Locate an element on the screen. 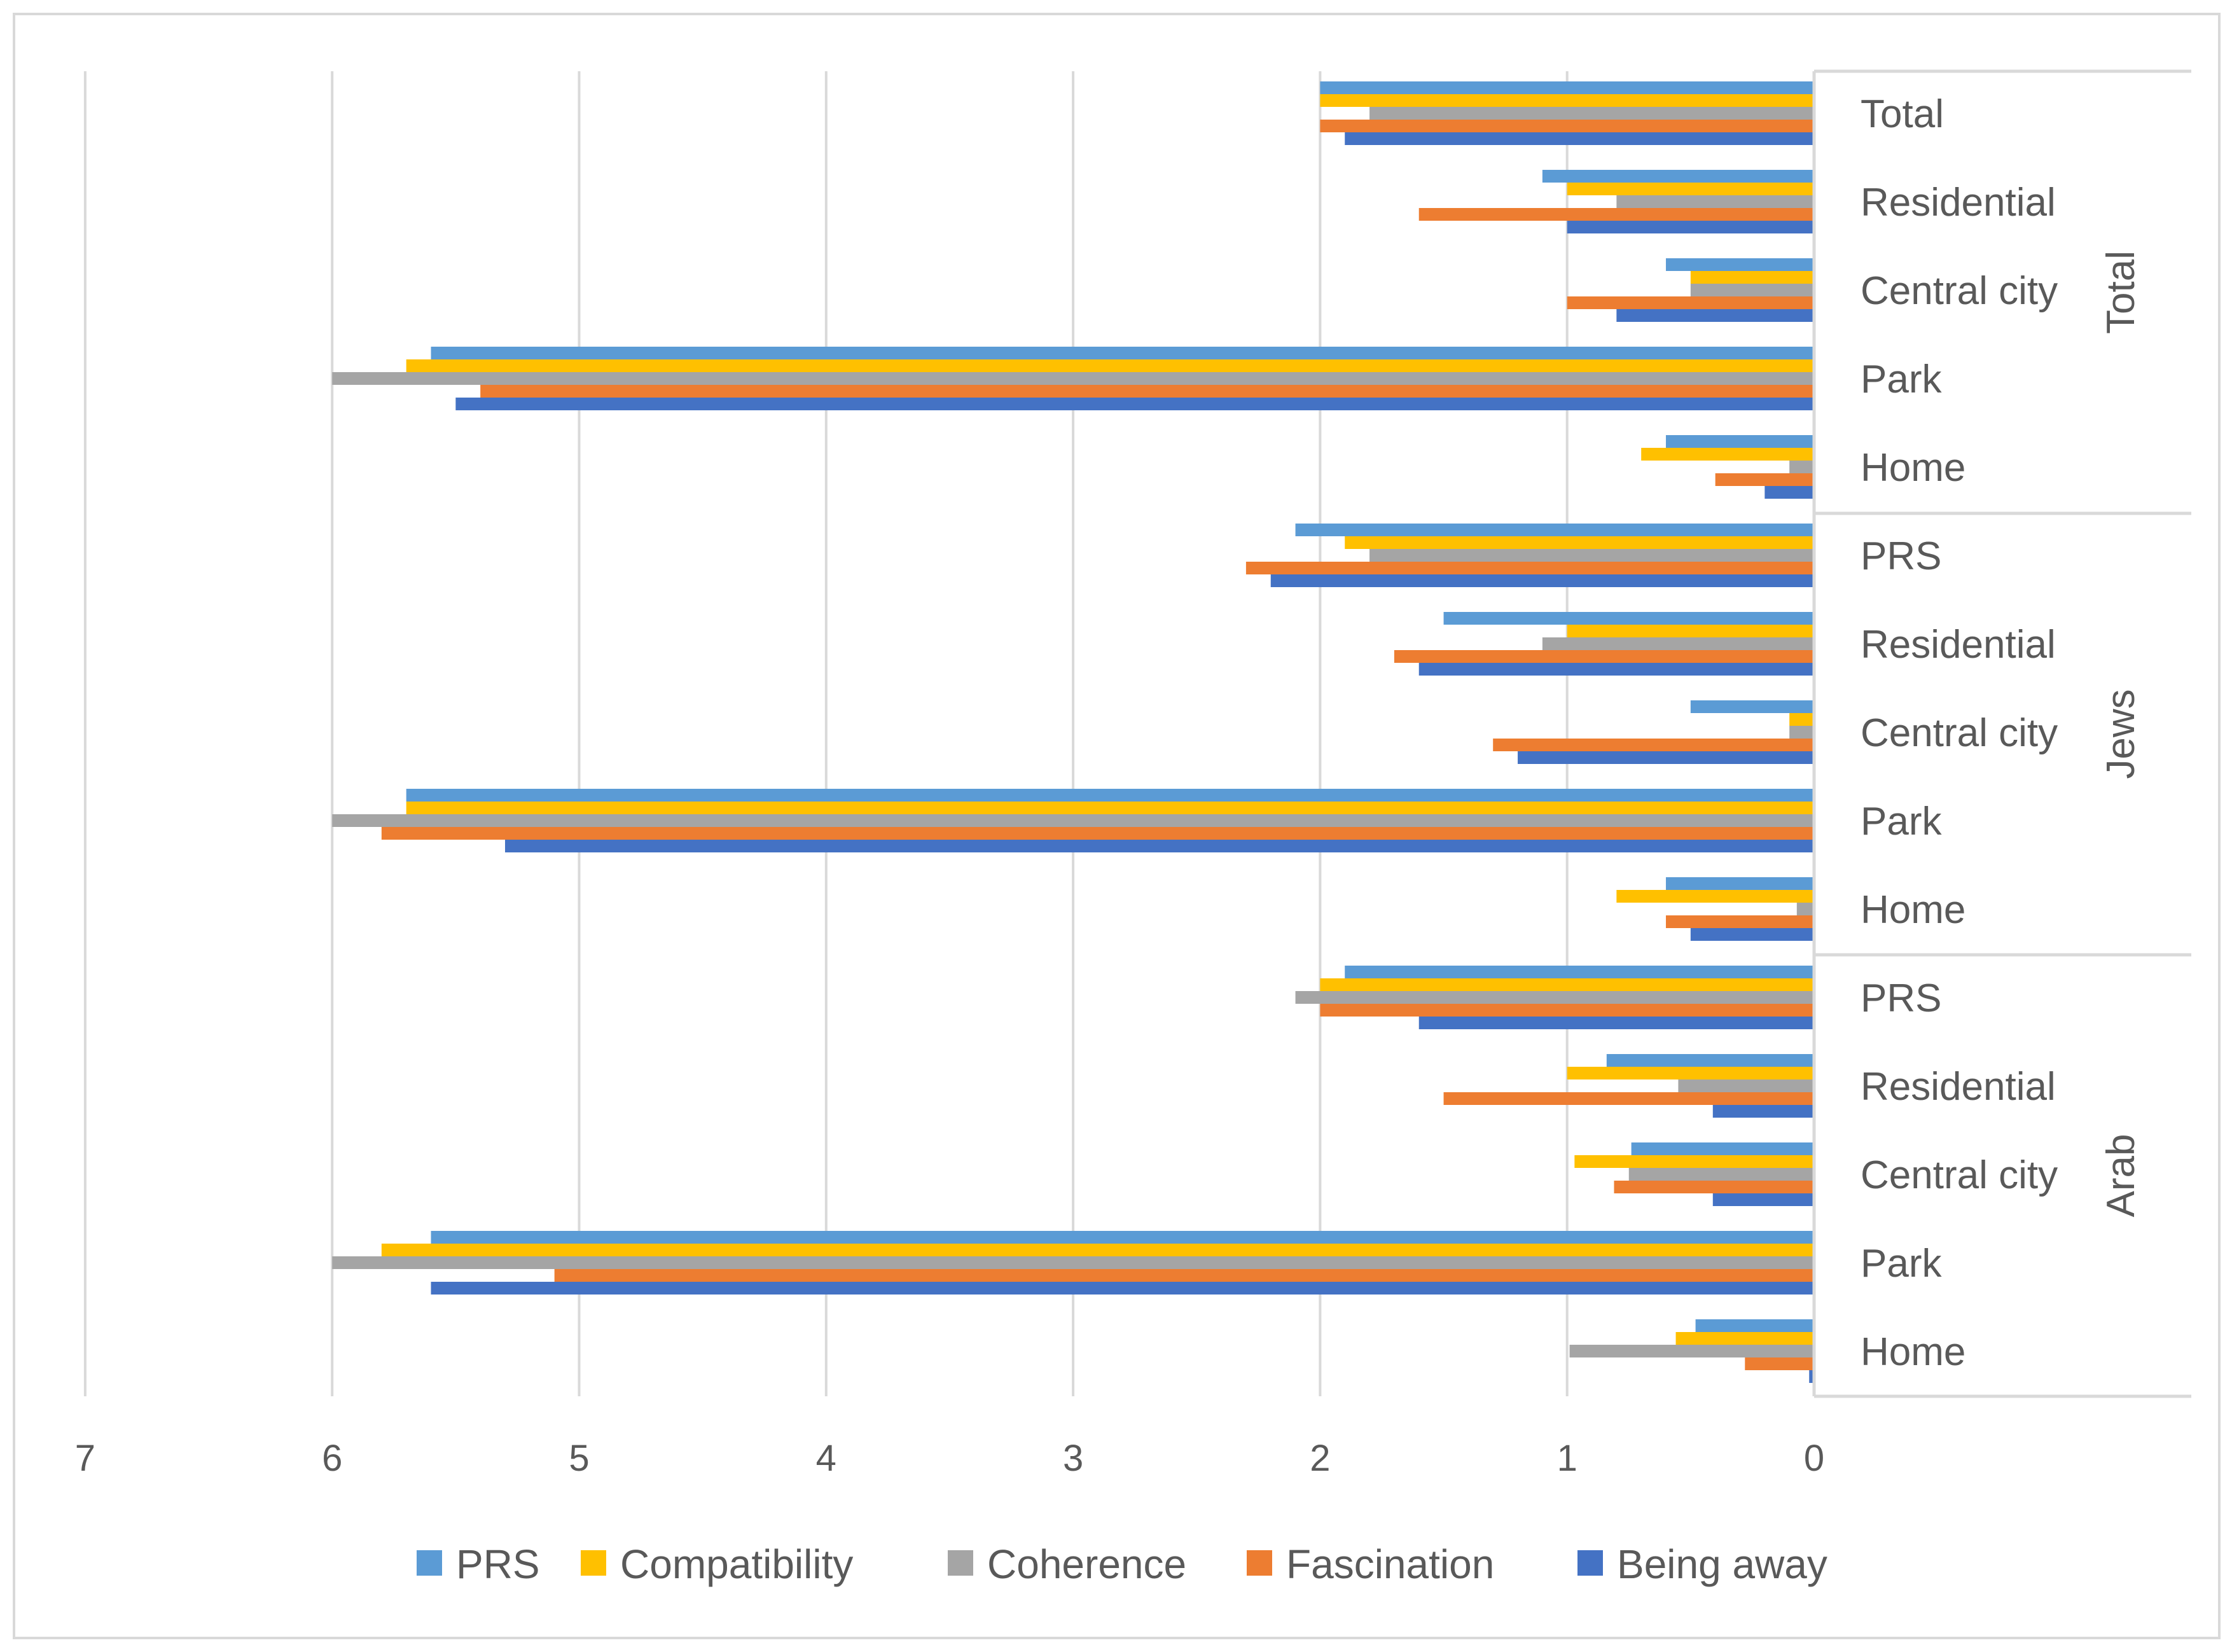 This screenshot has height=1652, width=2232. x-tick-label: 6 is located at coordinates (332, 1458).